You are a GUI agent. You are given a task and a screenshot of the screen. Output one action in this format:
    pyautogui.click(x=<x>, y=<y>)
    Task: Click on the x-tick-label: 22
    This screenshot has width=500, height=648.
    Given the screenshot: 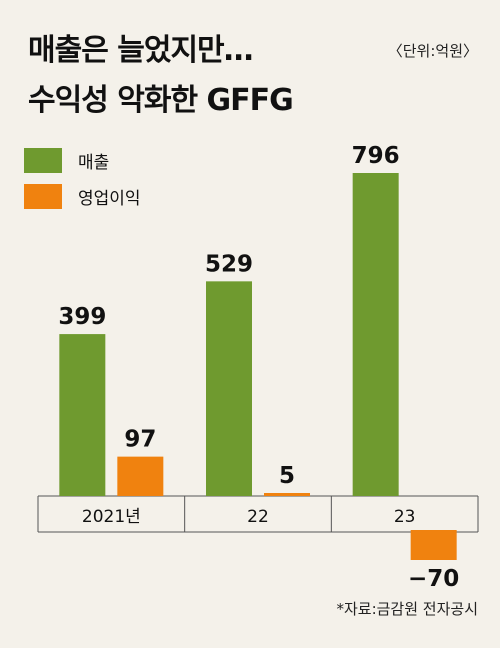 What is the action you would take?
    pyautogui.click(x=258, y=517)
    